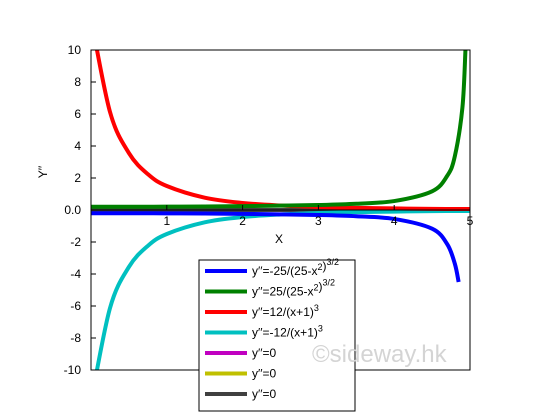 This screenshot has width=560, height=420. What do you see at coordinates (285, 333) in the screenshot?
I see `legend-label-part: y′′=-12/(x+1)` at bounding box center [285, 333].